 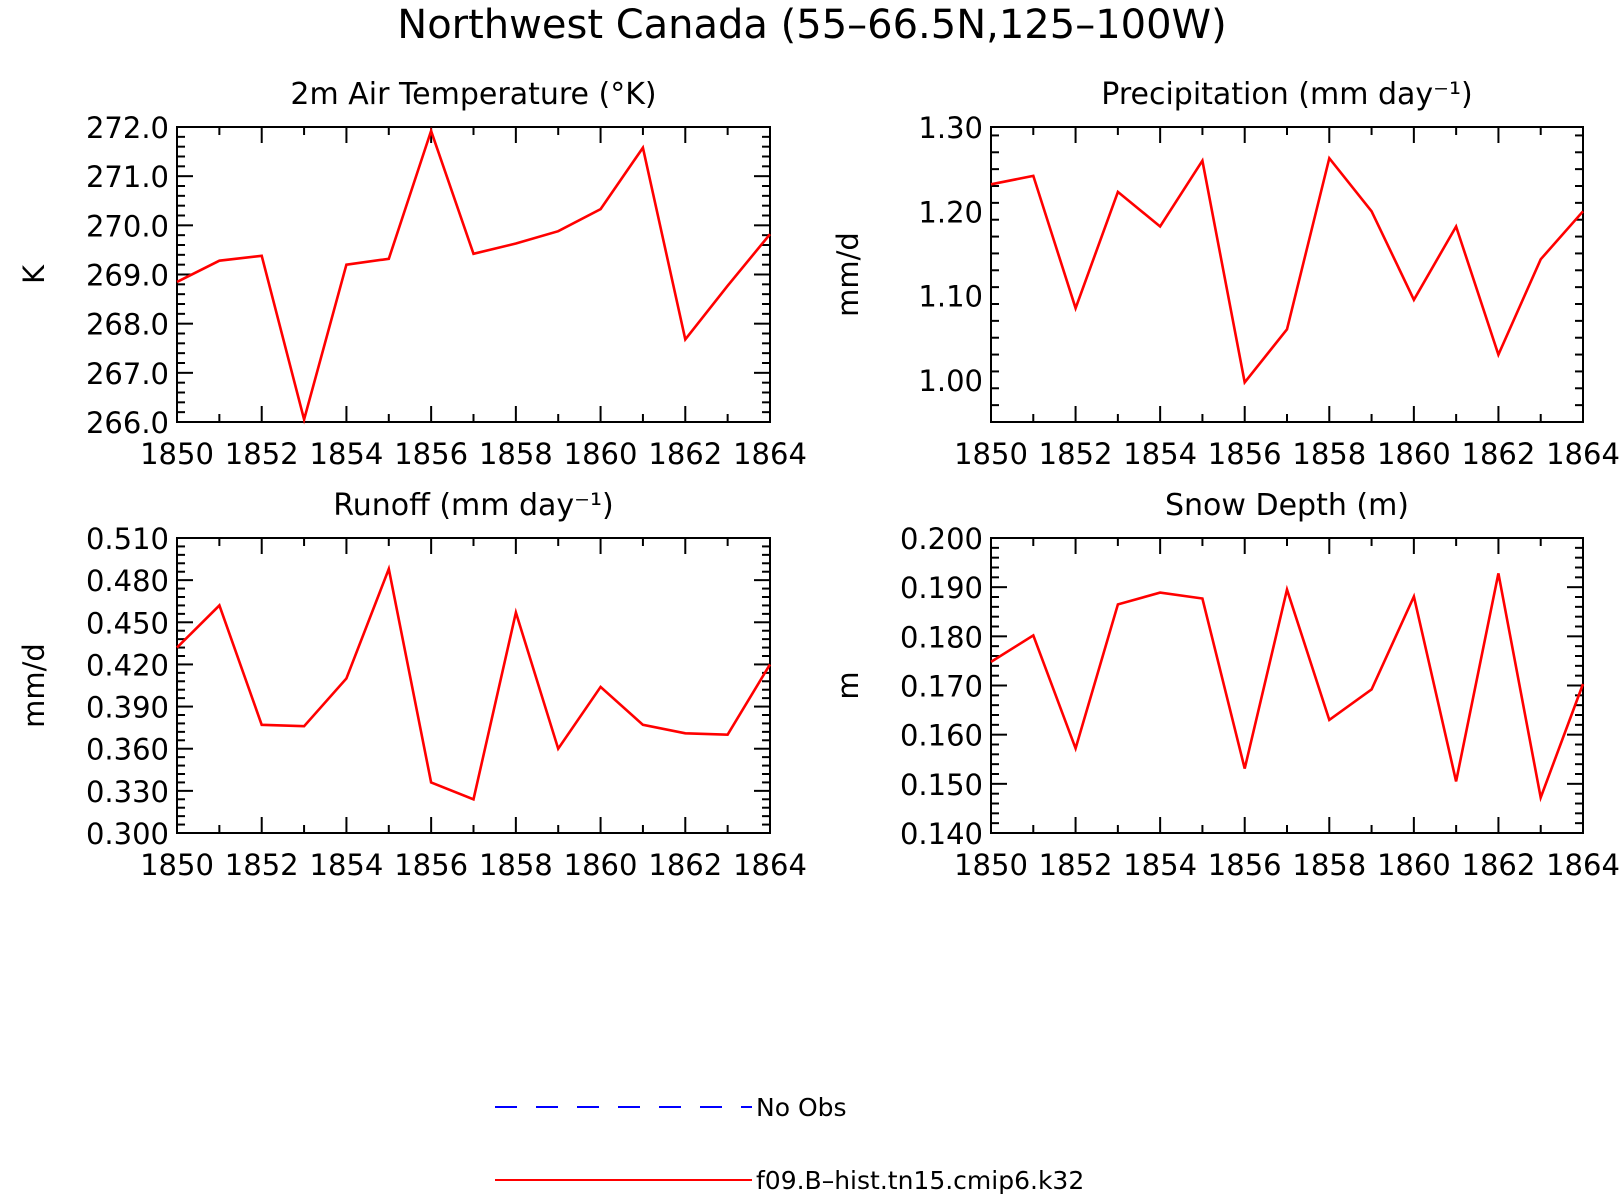 What do you see at coordinates (127, 623) in the screenshot?
I see `y-tick-label: 0.450` at bounding box center [127, 623].